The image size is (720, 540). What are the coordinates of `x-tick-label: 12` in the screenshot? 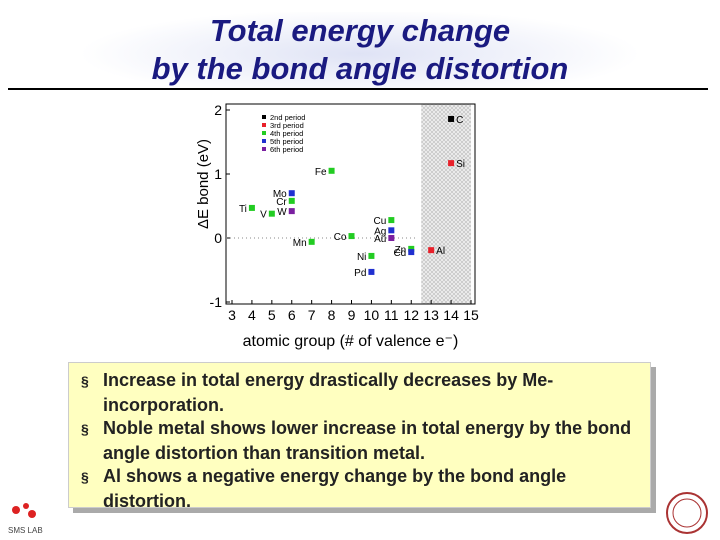 It's located at (411, 315).